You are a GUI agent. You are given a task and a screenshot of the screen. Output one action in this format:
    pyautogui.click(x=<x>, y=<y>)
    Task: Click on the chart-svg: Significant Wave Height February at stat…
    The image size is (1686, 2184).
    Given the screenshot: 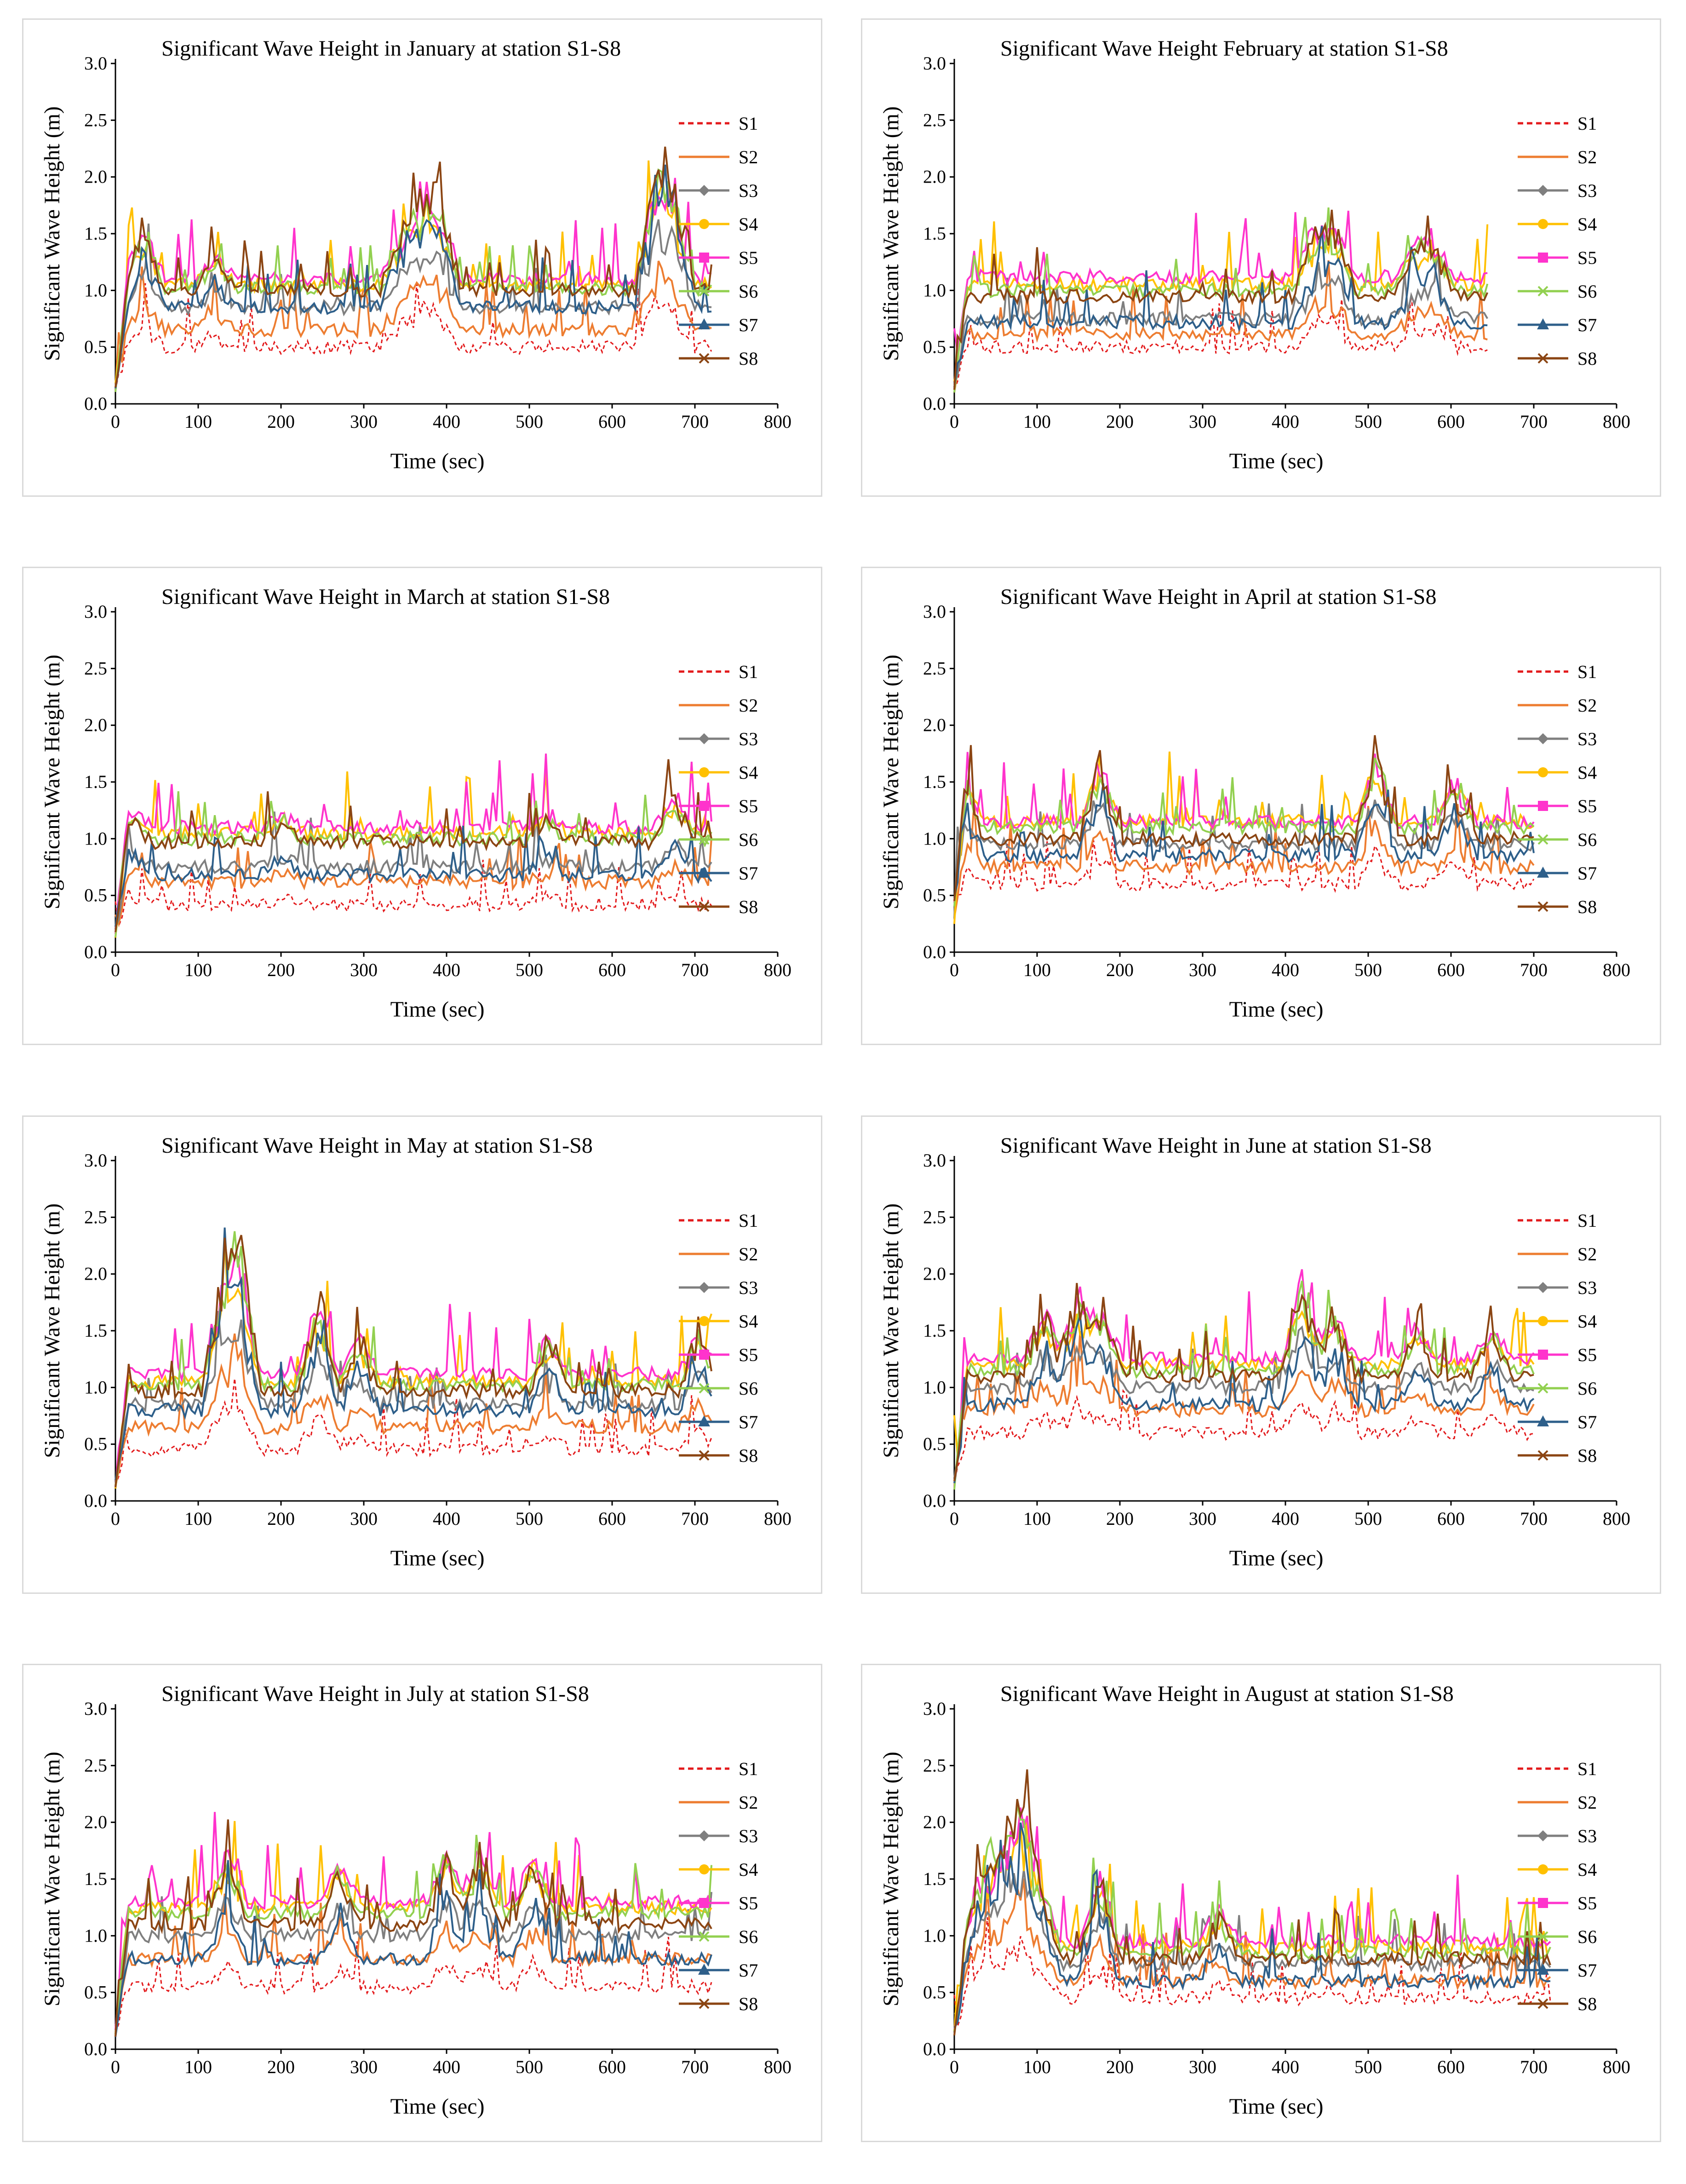 What is the action you would take?
    pyautogui.click(x=1254, y=254)
    